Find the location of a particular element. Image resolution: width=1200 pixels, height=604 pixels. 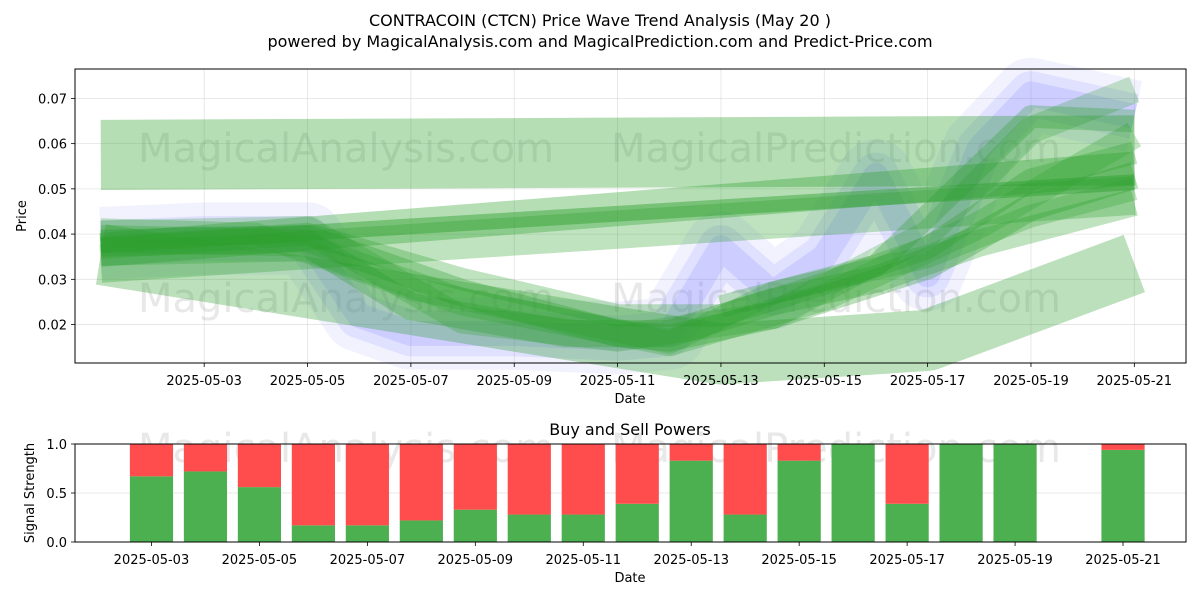

power-x-tick-label: 2025-05-03 is located at coordinates (152, 560).